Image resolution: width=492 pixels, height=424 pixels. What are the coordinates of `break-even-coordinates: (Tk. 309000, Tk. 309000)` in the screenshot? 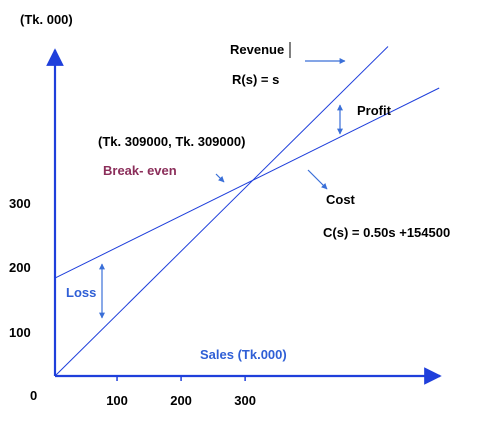 It's located at (171, 141).